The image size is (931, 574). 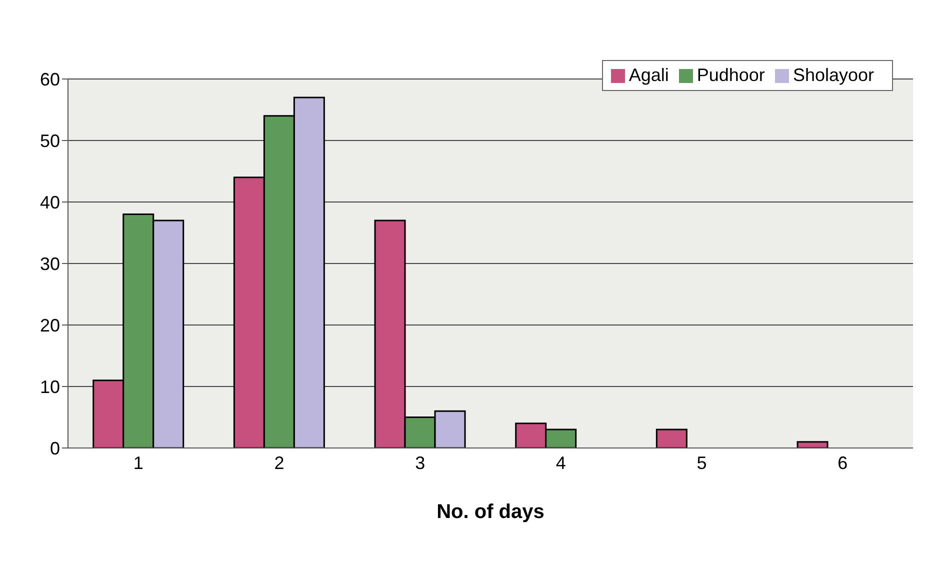 I want to click on legend-label: Sholayoor, so click(x=833, y=75).